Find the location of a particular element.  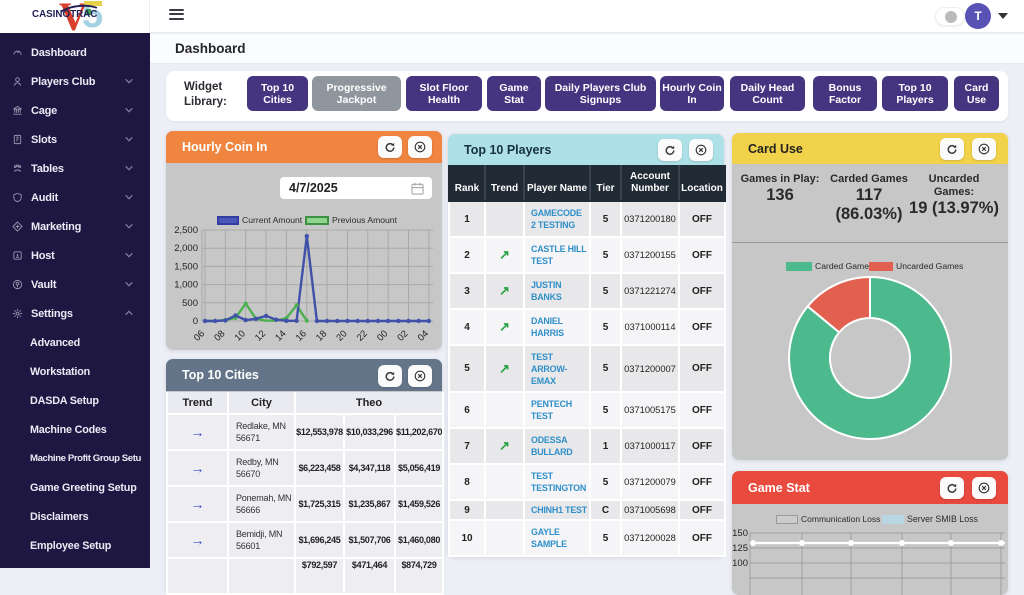

svg-text: 1,500 is located at coordinates (186, 266).